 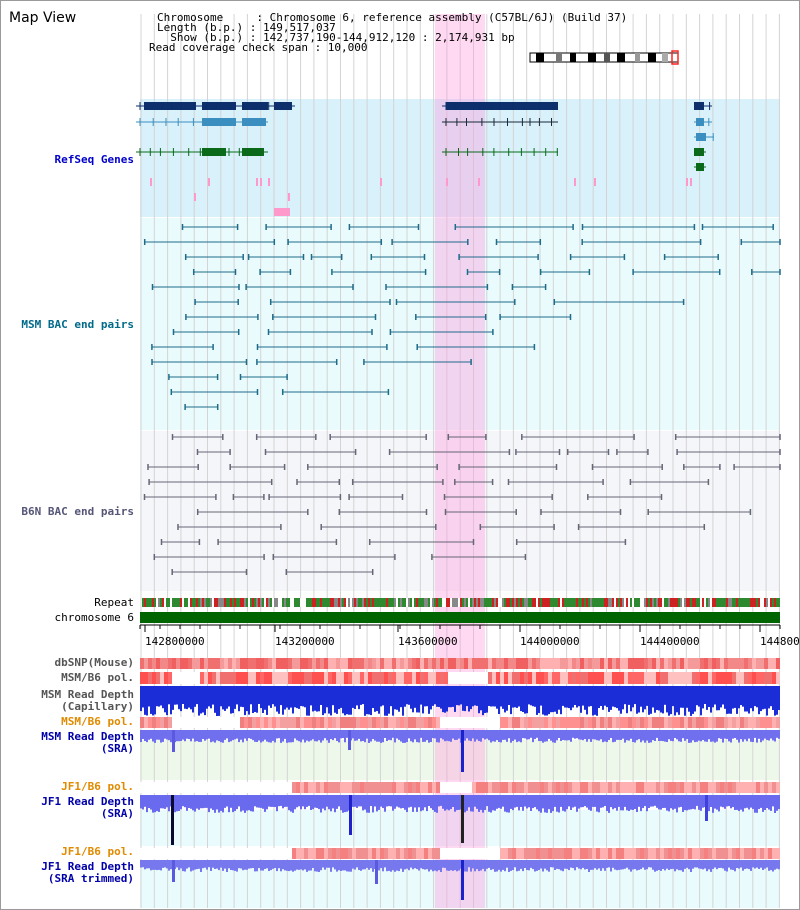 What do you see at coordinates (173, 741) in the screenshot?
I see `depth-spike` at bounding box center [173, 741].